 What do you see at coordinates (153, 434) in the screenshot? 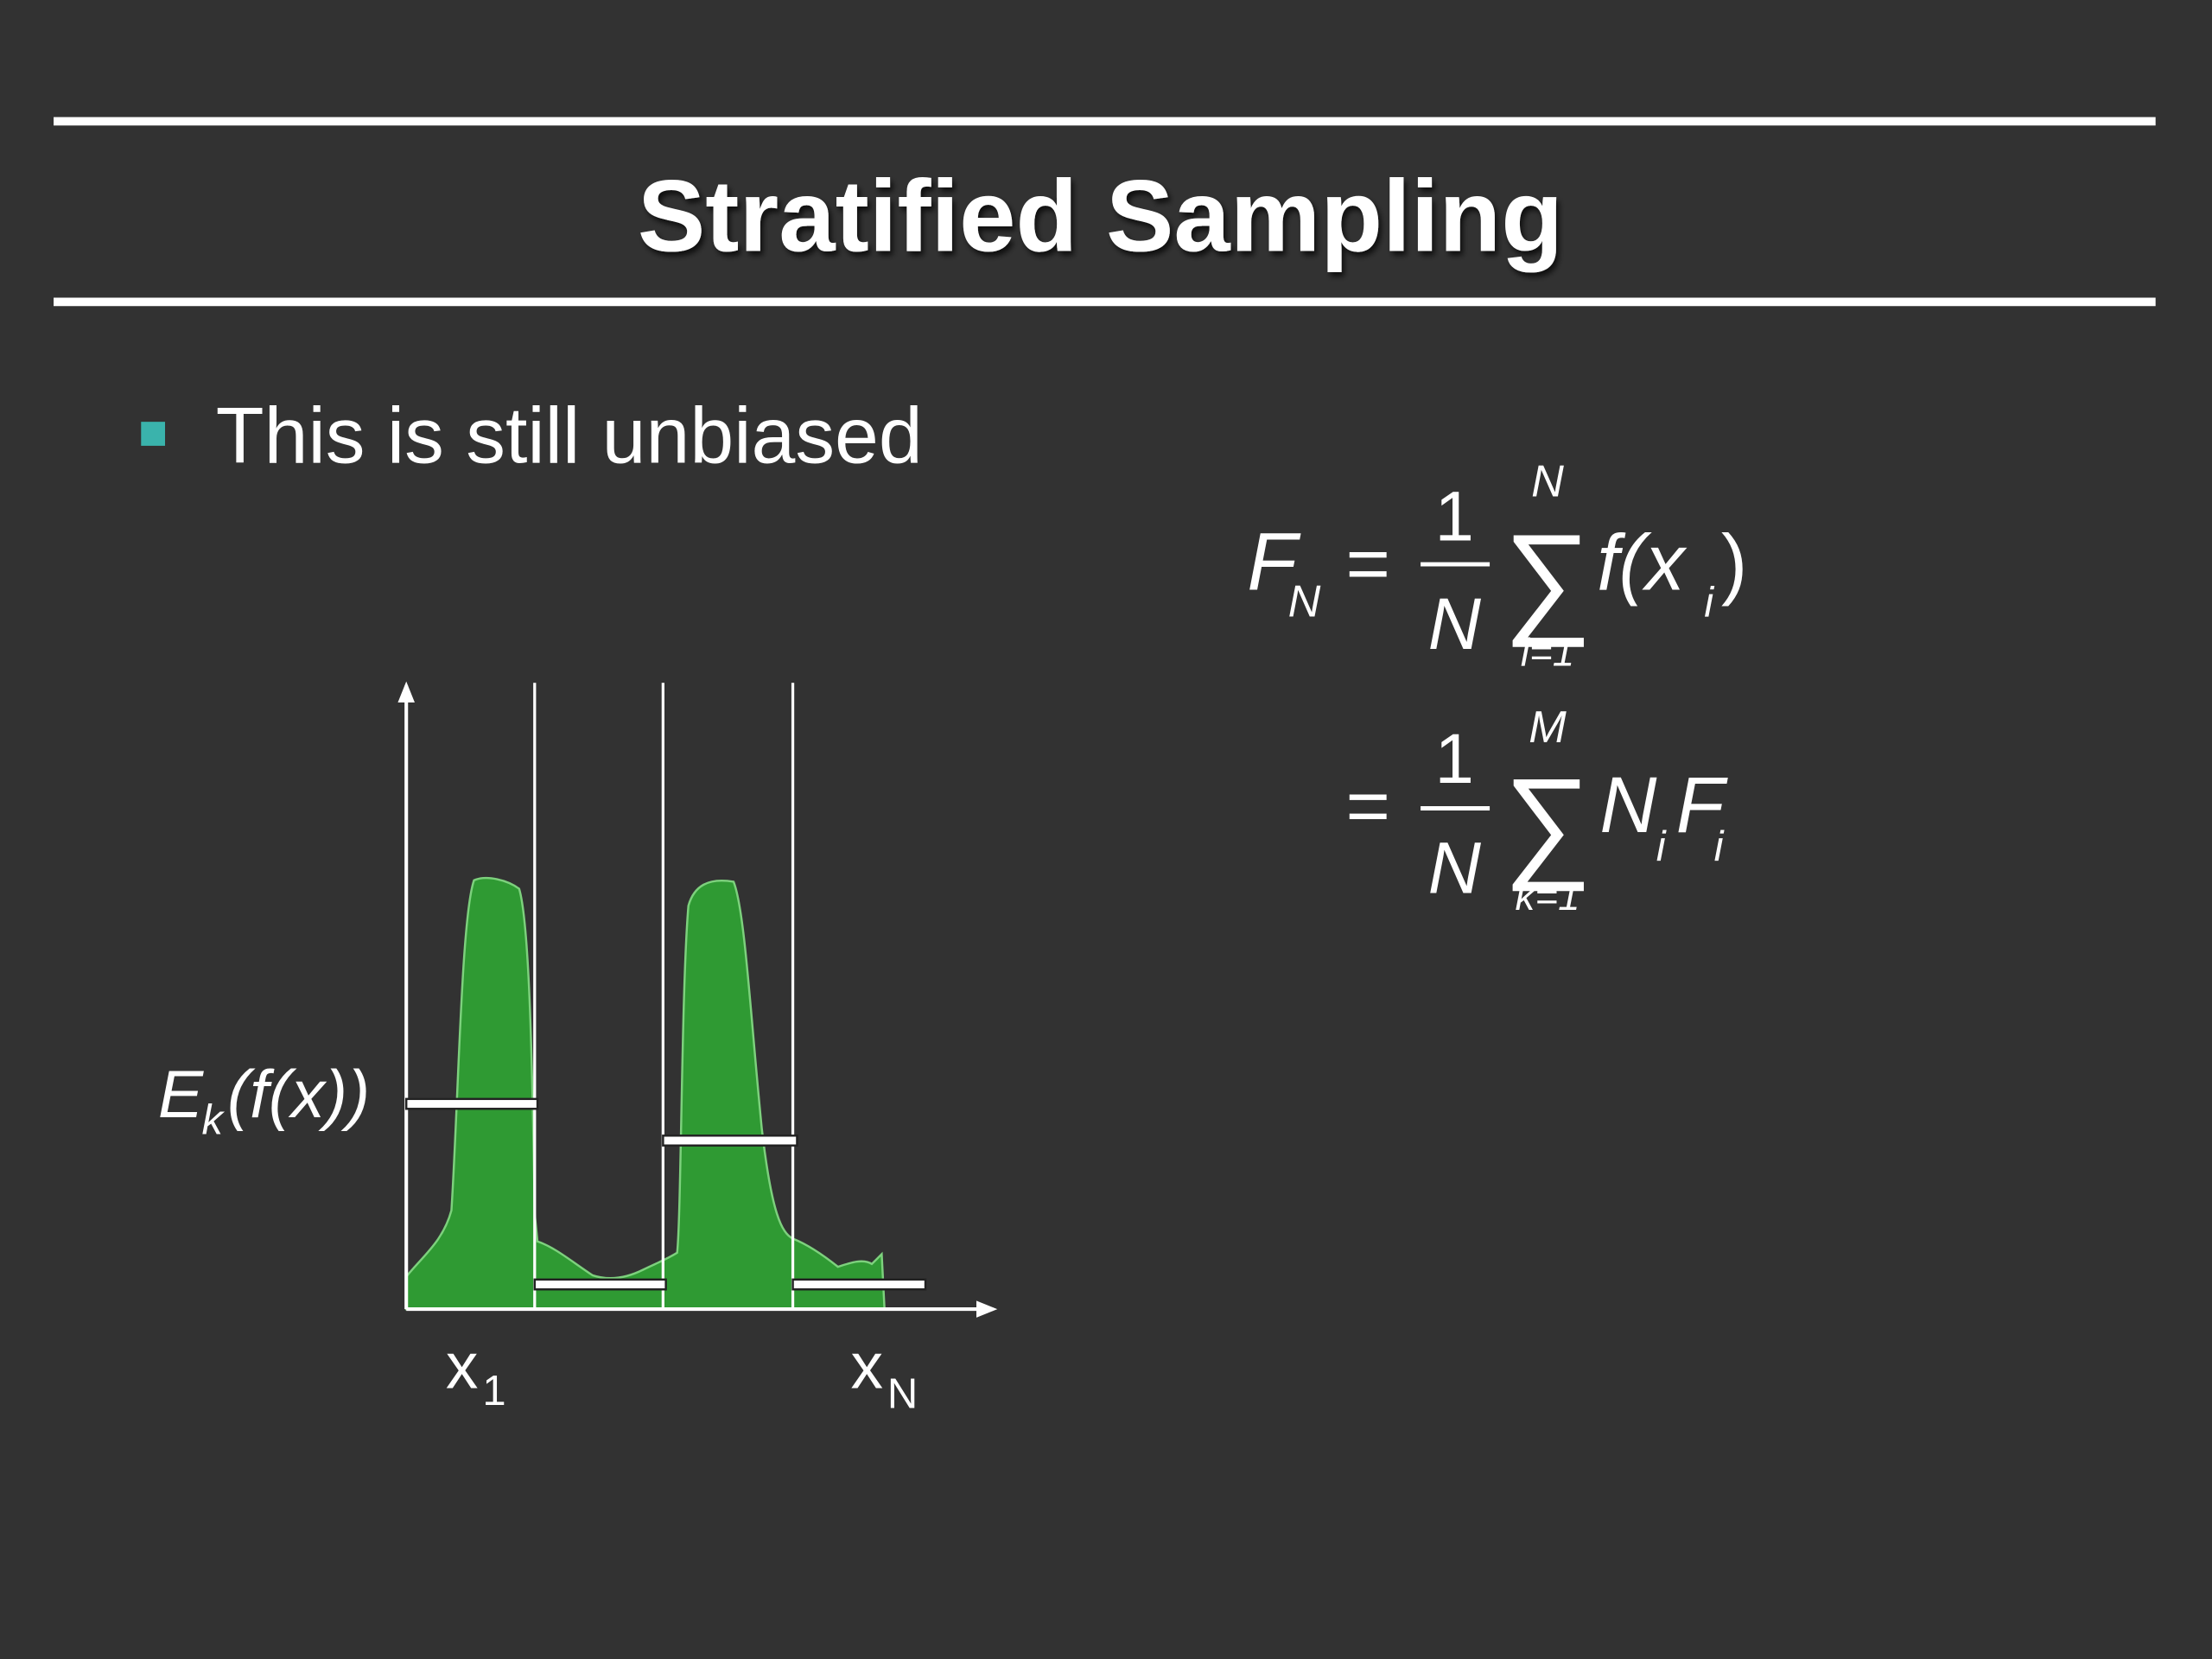
I see `bullet-marker` at bounding box center [153, 434].